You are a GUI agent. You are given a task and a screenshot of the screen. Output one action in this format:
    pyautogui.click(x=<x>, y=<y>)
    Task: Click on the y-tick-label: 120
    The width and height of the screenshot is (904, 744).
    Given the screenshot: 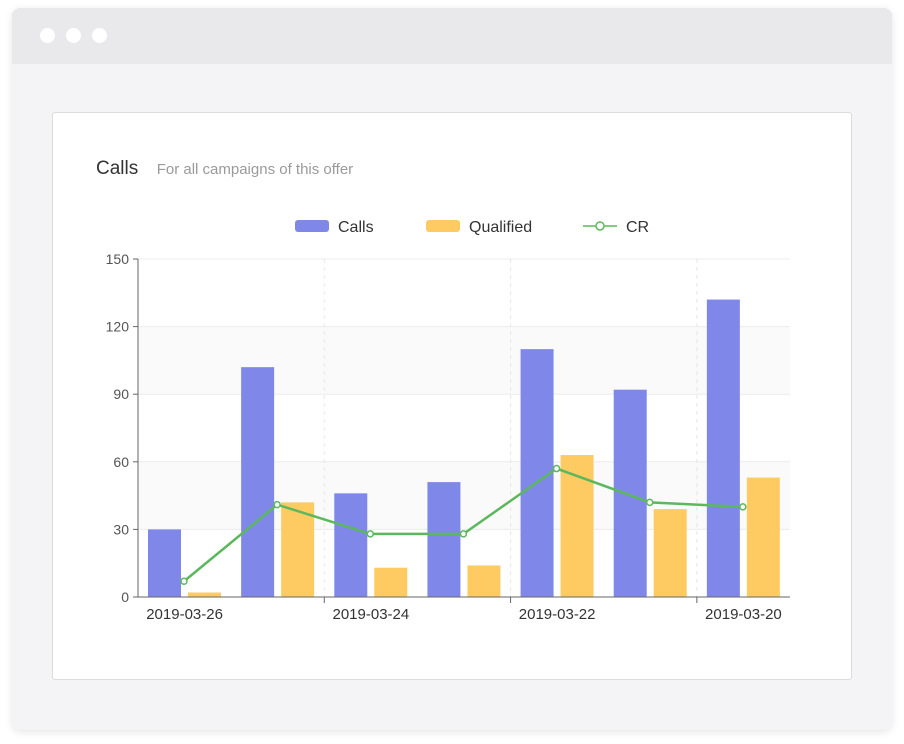 What is the action you would take?
    pyautogui.click(x=118, y=327)
    